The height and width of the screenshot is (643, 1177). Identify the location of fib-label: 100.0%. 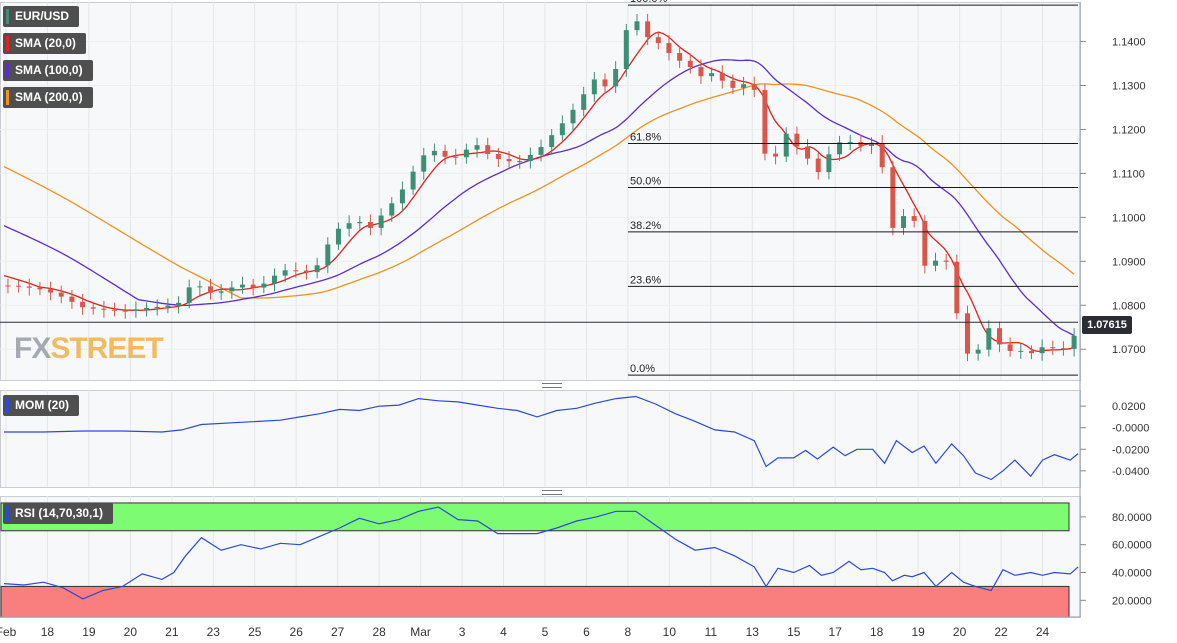
(649, 2).